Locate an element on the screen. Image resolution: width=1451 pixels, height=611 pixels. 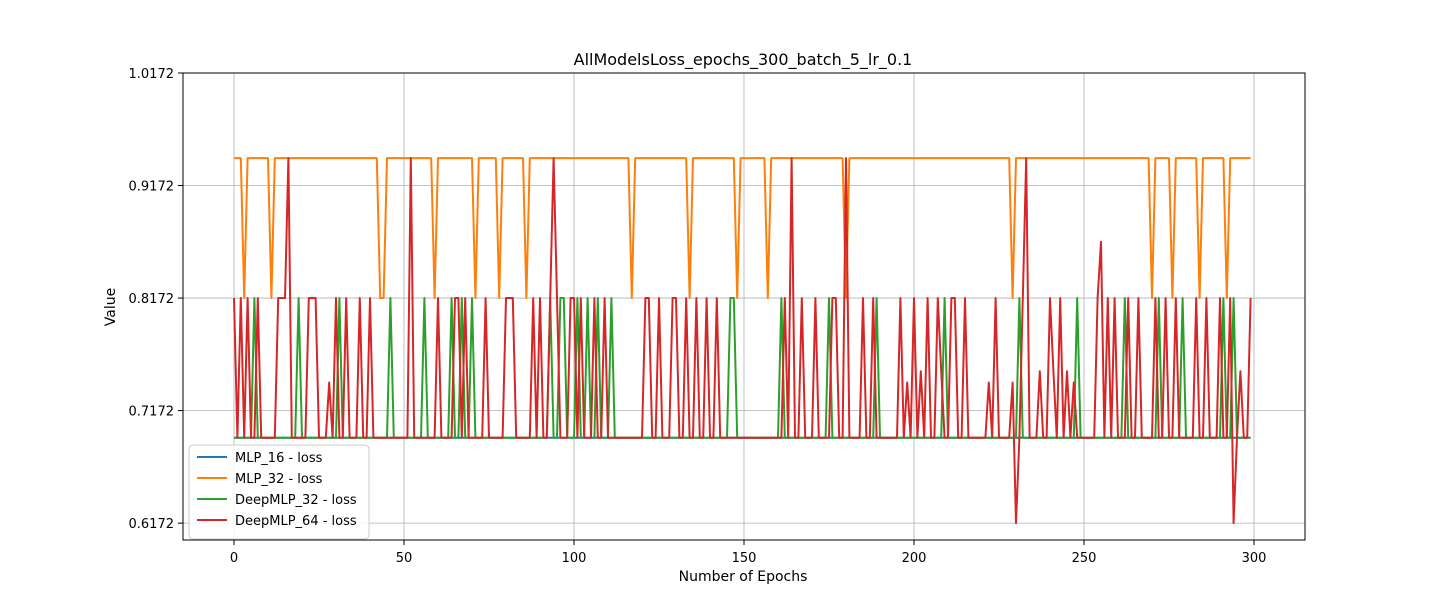
legend-box is located at coordinates (279, 492).